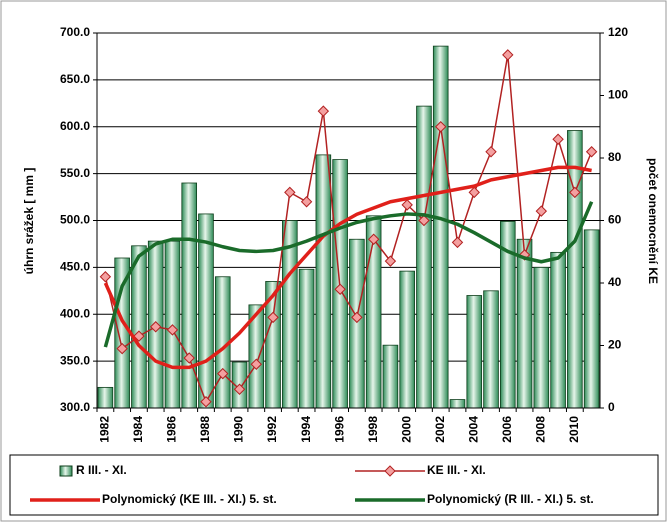 This screenshot has width=667, height=522. What do you see at coordinates (138, 429) in the screenshot?
I see `x-tick-label: 1984` at bounding box center [138, 429].